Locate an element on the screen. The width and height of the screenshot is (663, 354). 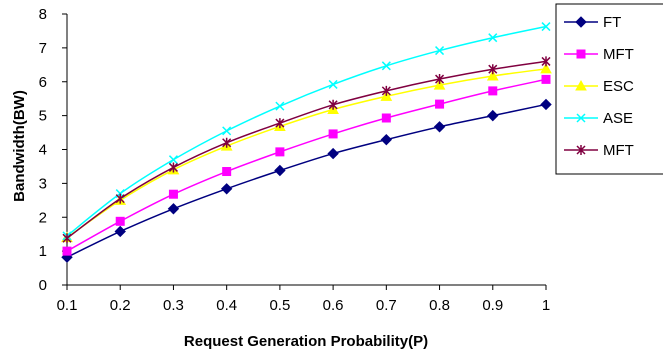
x-tick-label: 0.8 is located at coordinates (439, 305).